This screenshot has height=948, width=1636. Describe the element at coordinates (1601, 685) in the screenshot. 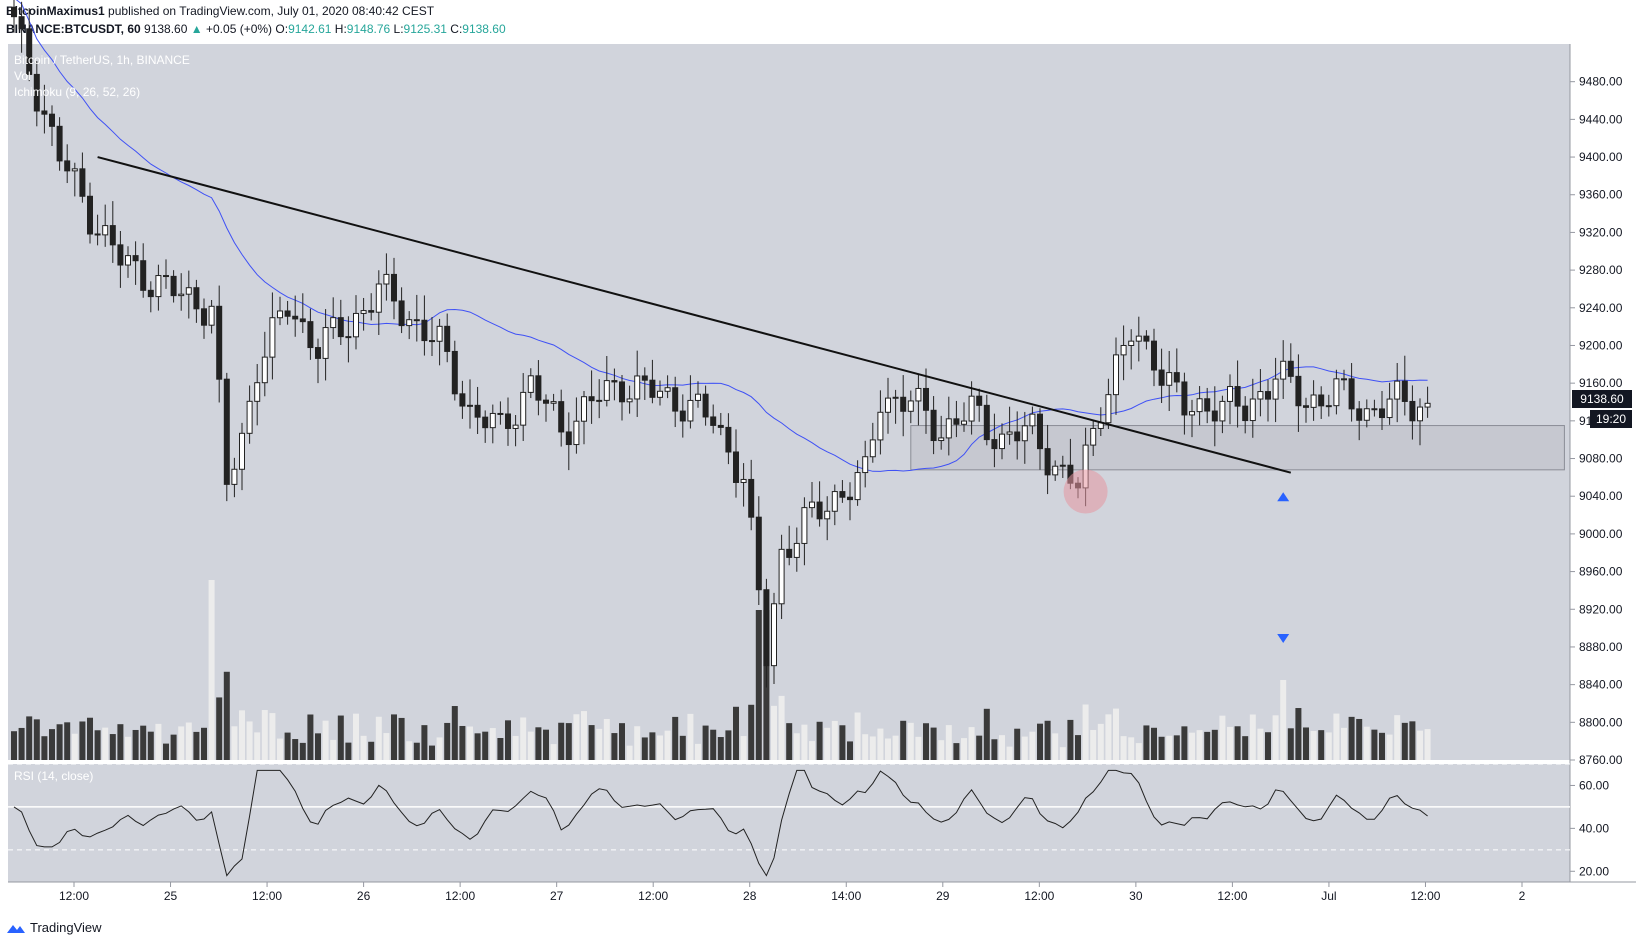

I see `price-tick-label: 8840.00` at that location.